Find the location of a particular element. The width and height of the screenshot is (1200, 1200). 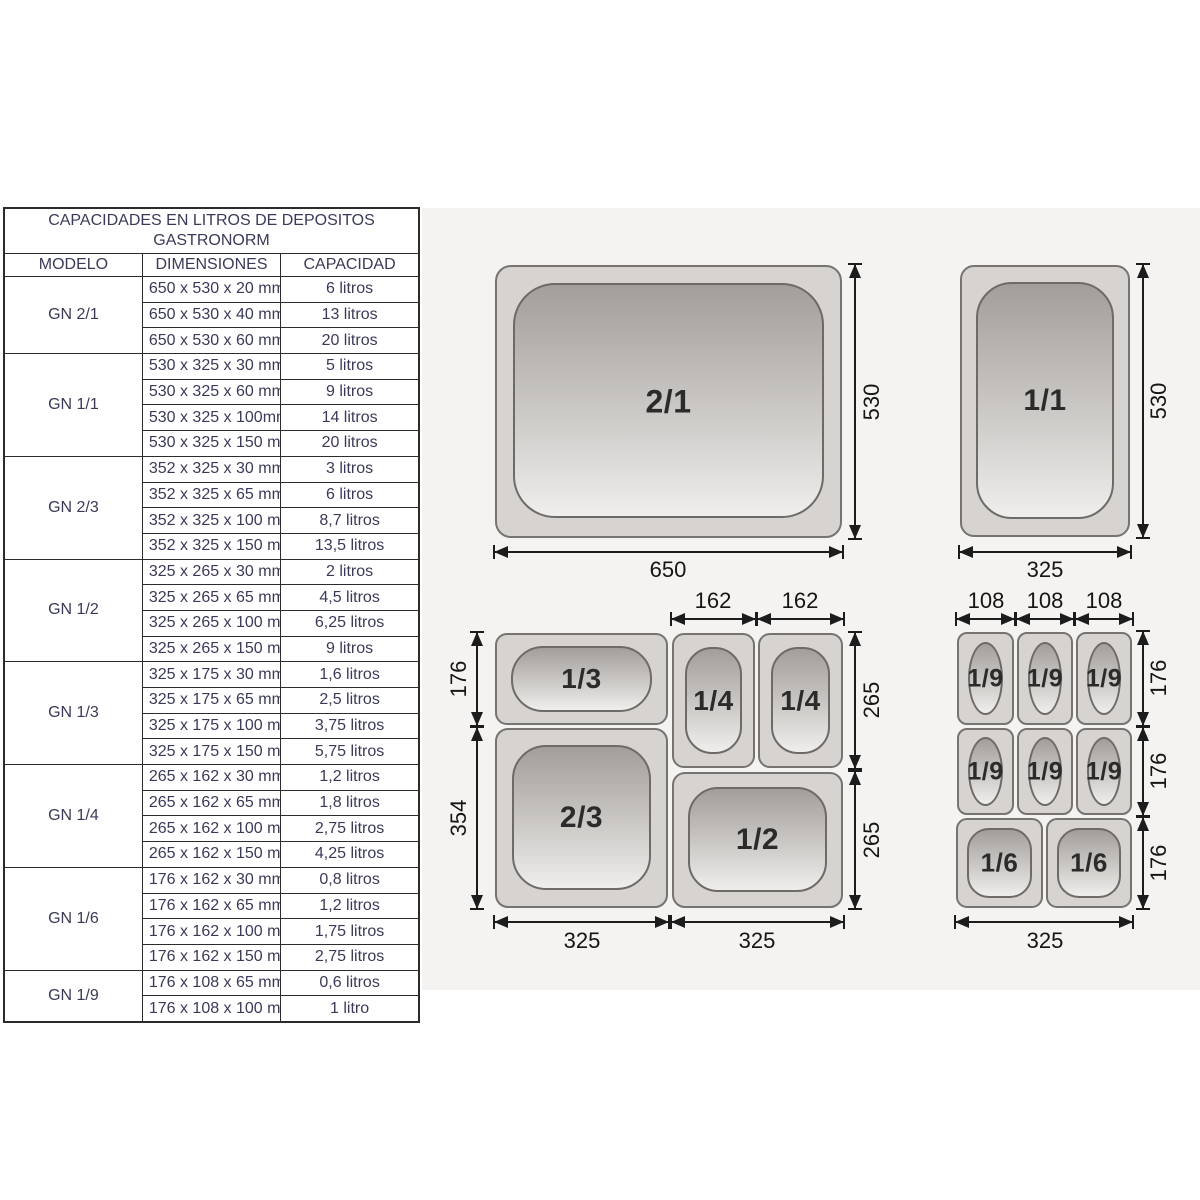

pan-2-3: 2/3 is located at coordinates (581, 818).